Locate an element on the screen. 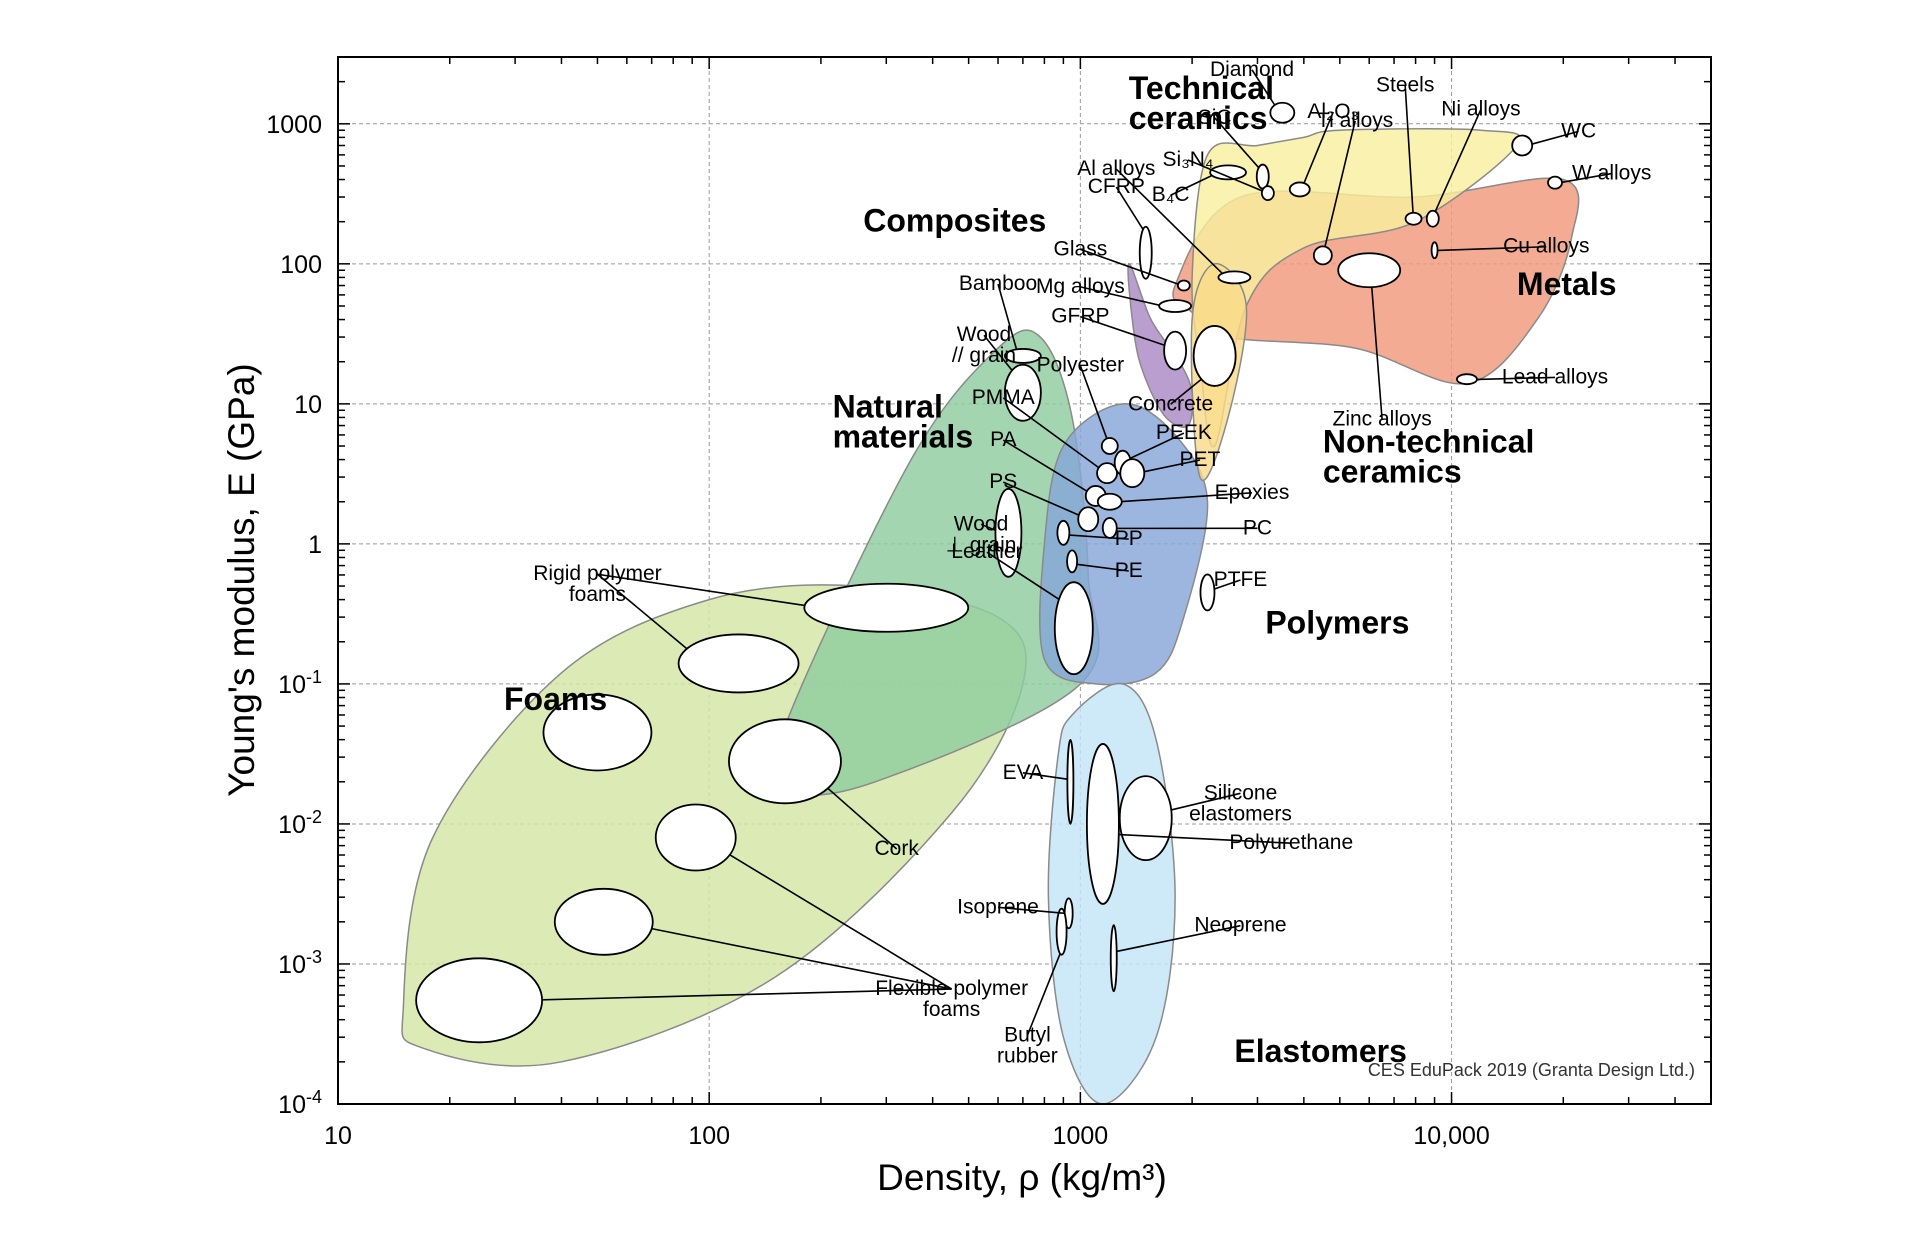  y-tick-label: 1 is located at coordinates (315, 545).